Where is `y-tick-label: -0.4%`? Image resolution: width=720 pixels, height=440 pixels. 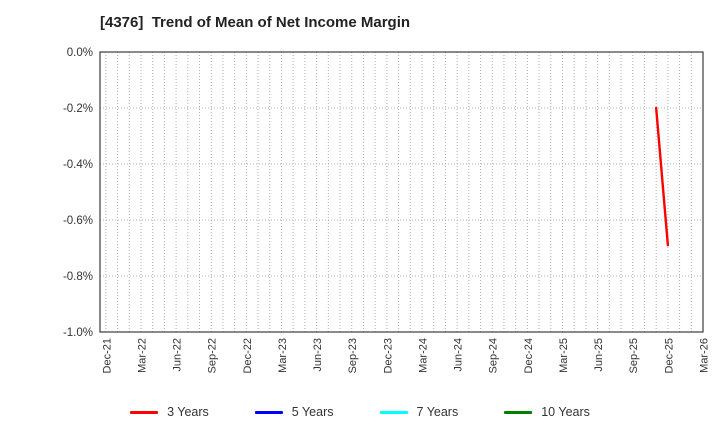 y-tick-label: -0.4% is located at coordinates (78, 165).